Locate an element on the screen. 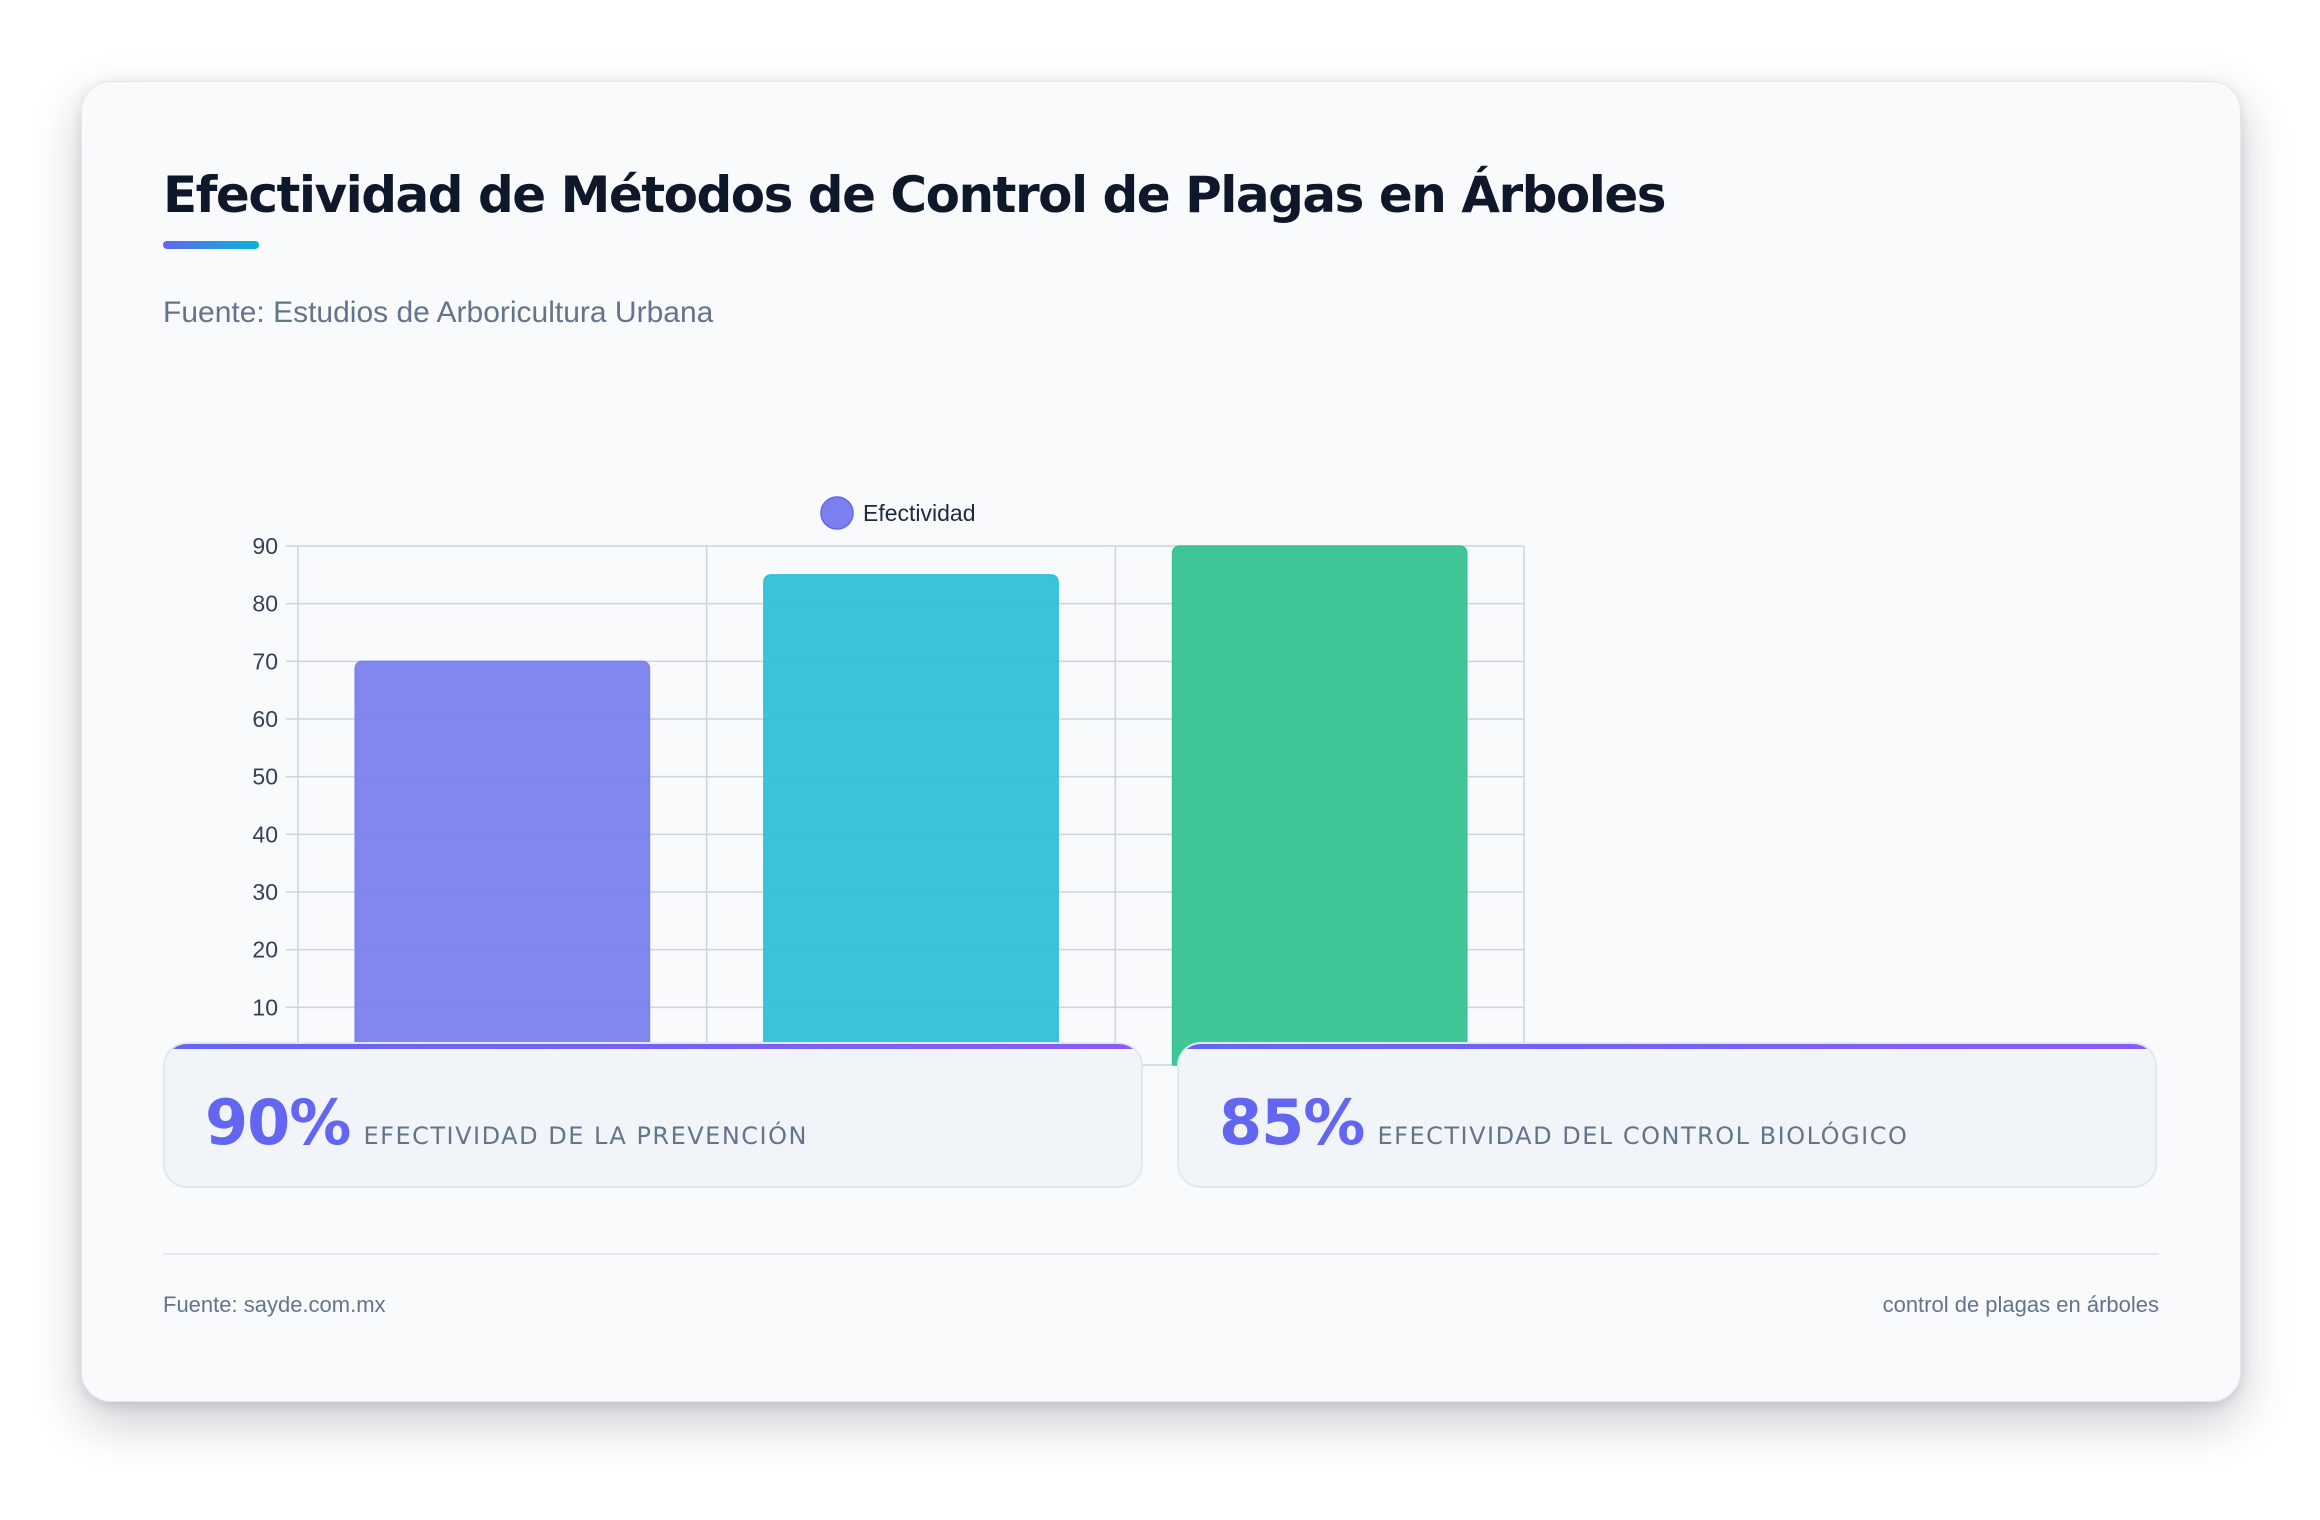 The width and height of the screenshot is (2320, 1520). y-tick-label: 10 is located at coordinates (265, 1007).